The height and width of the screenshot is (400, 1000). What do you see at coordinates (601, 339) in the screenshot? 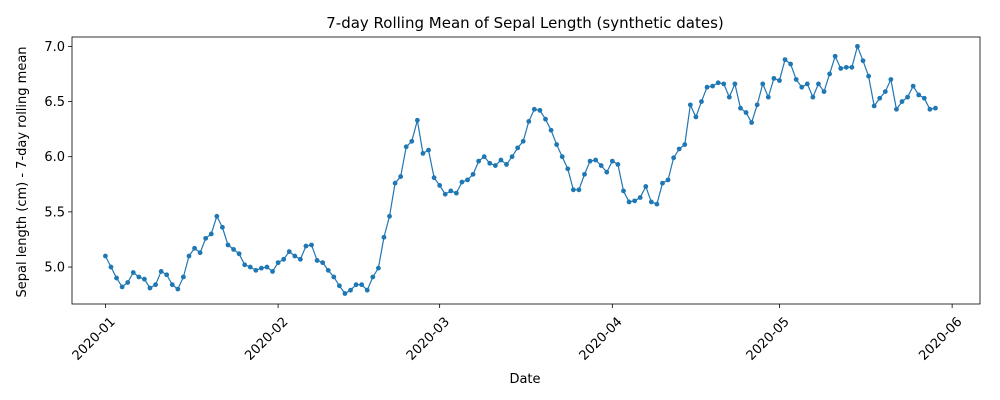
I see `x-tick-label: 2020-04` at bounding box center [601, 339].